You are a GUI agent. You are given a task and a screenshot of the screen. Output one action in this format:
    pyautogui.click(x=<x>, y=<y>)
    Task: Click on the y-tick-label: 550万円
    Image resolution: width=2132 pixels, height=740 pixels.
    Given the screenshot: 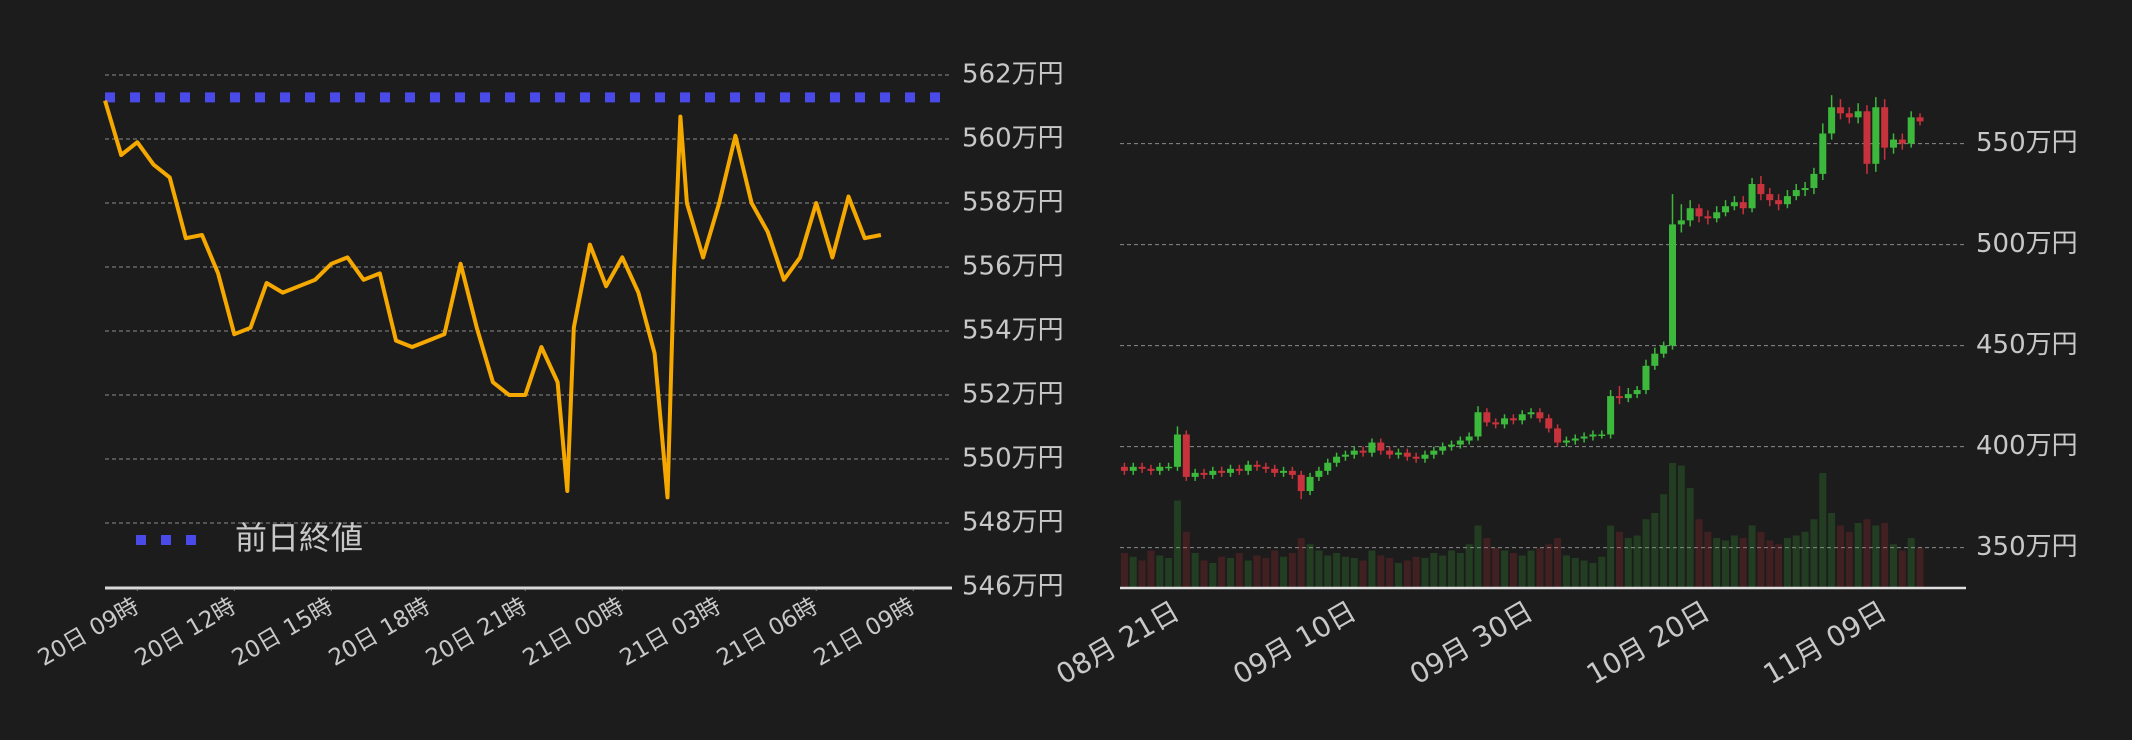 What is the action you would take?
    pyautogui.click(x=2027, y=143)
    